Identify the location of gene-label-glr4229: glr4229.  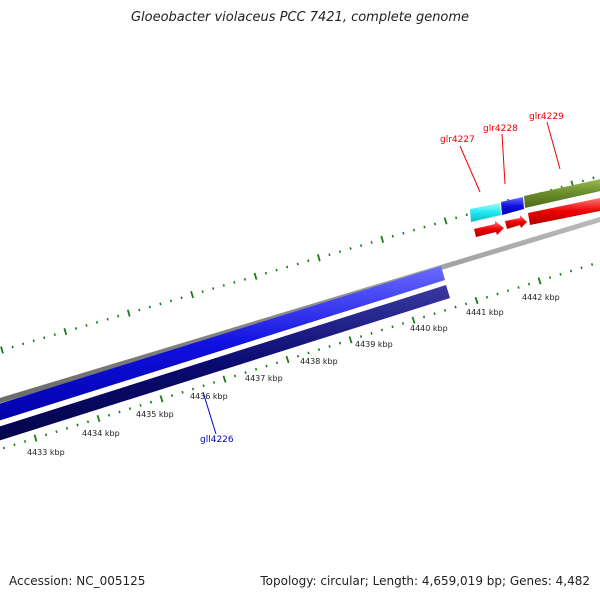
(546, 117).